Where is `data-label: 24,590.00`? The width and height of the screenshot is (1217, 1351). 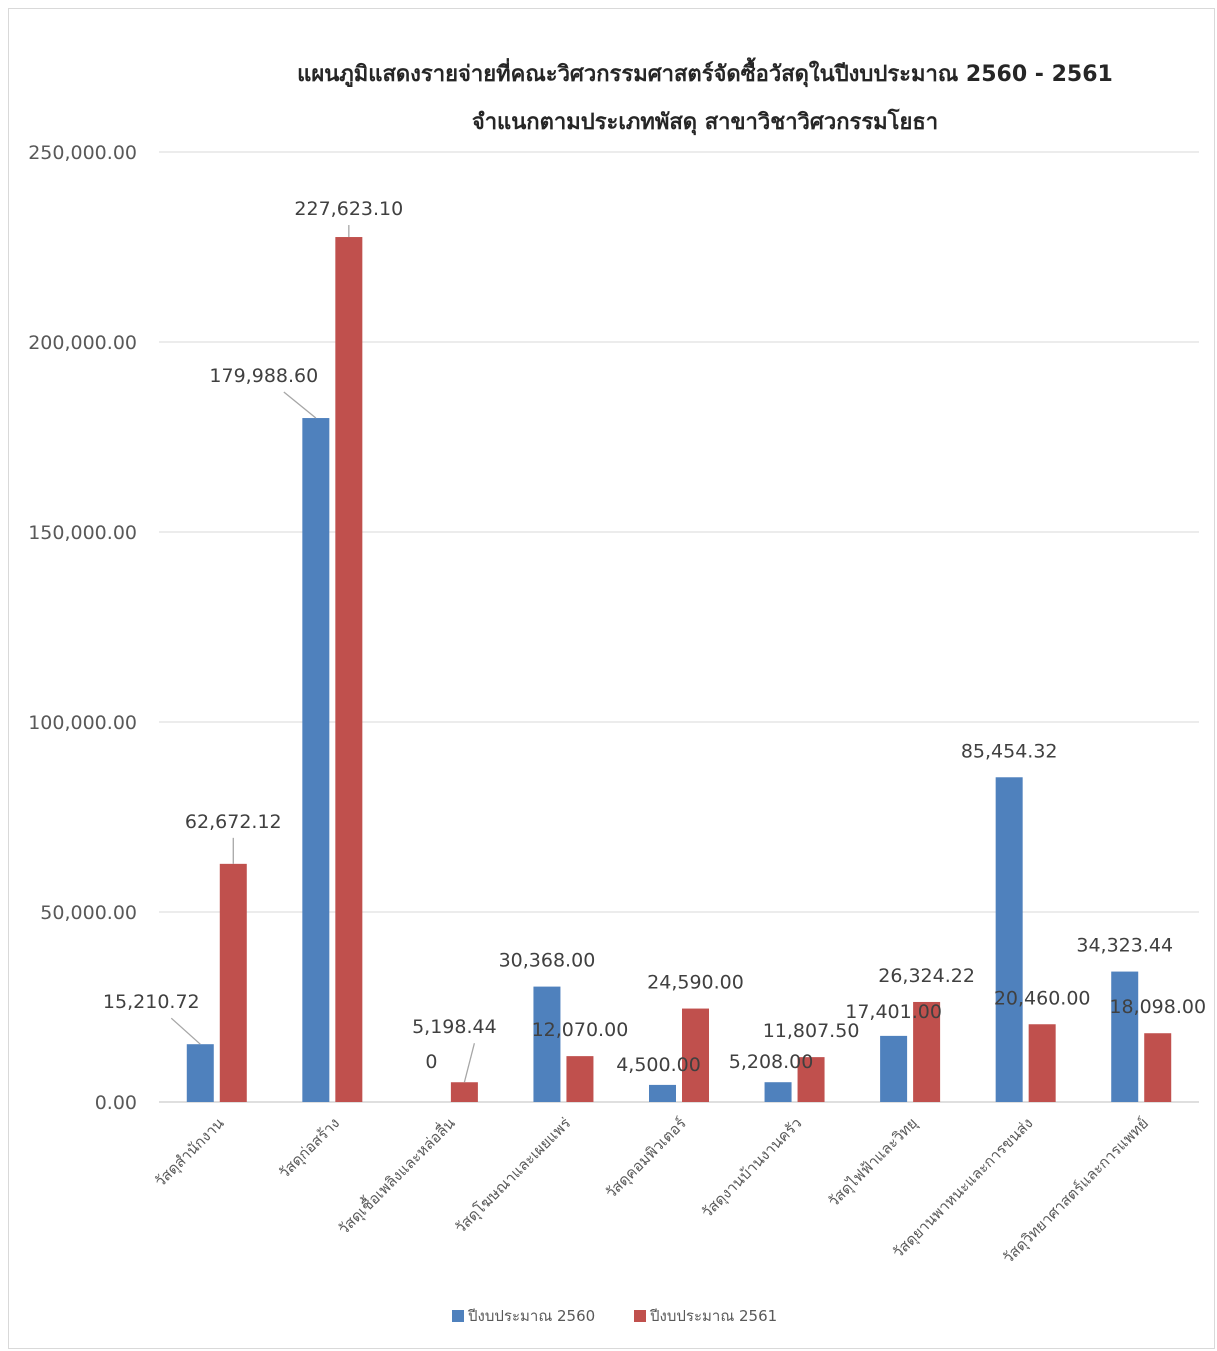
data-label: 24,590.00 is located at coordinates (695, 983).